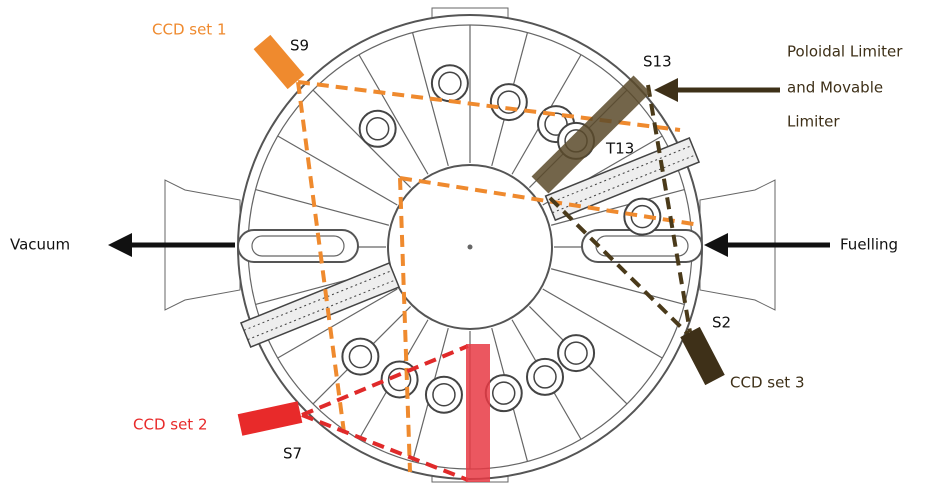  Describe the element at coordinates (702, 356) in the screenshot. I see `ccd-set-3-bar` at that location.